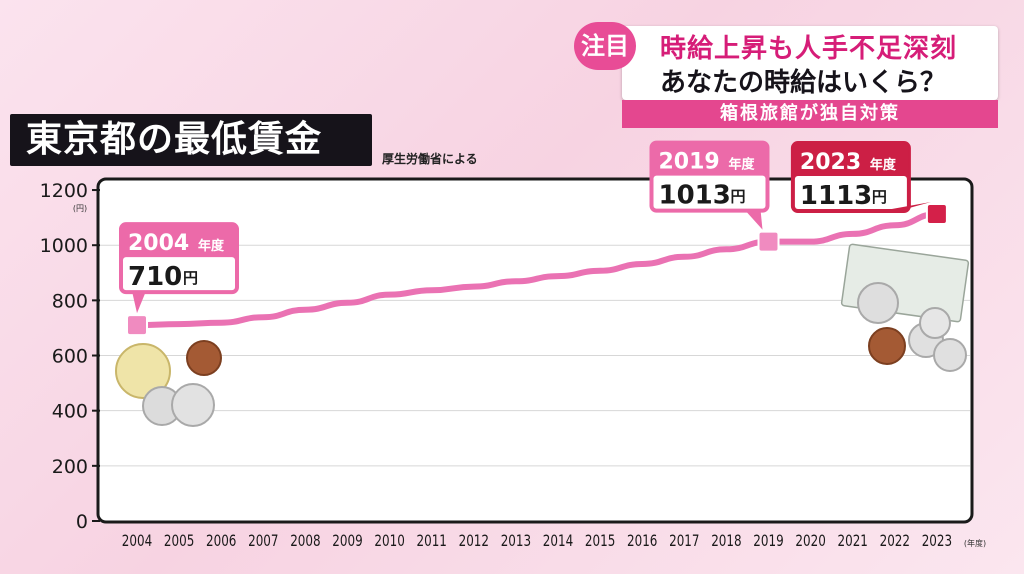 The height and width of the screenshot is (574, 1024). I want to click on x-tick-label: 2007, so click(263, 541).